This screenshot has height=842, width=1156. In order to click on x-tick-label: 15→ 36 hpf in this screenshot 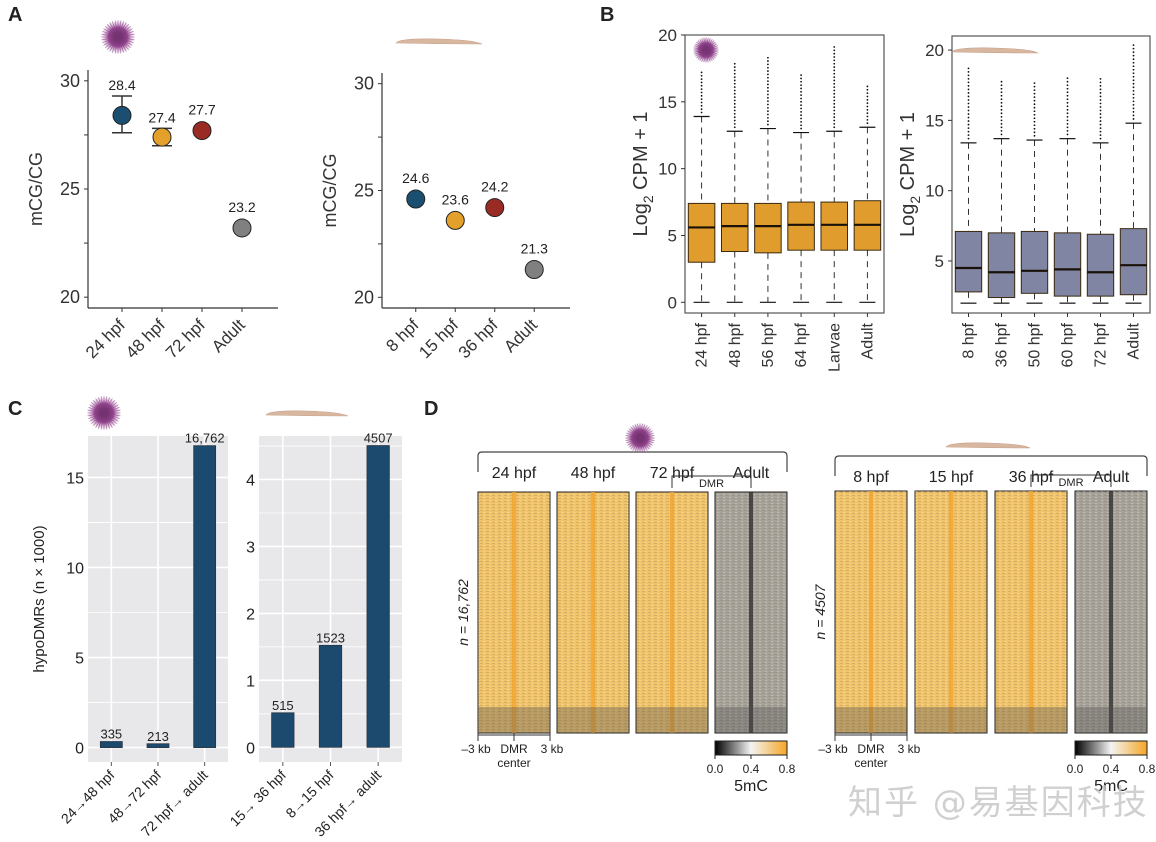, I will do `click(257, 798)`.